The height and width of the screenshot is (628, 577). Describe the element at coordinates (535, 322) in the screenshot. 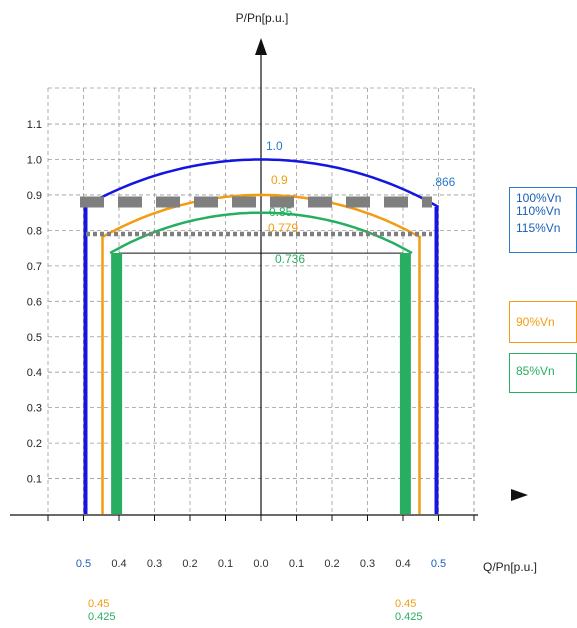

I see `legend-entry-90: 90%Vn` at that location.